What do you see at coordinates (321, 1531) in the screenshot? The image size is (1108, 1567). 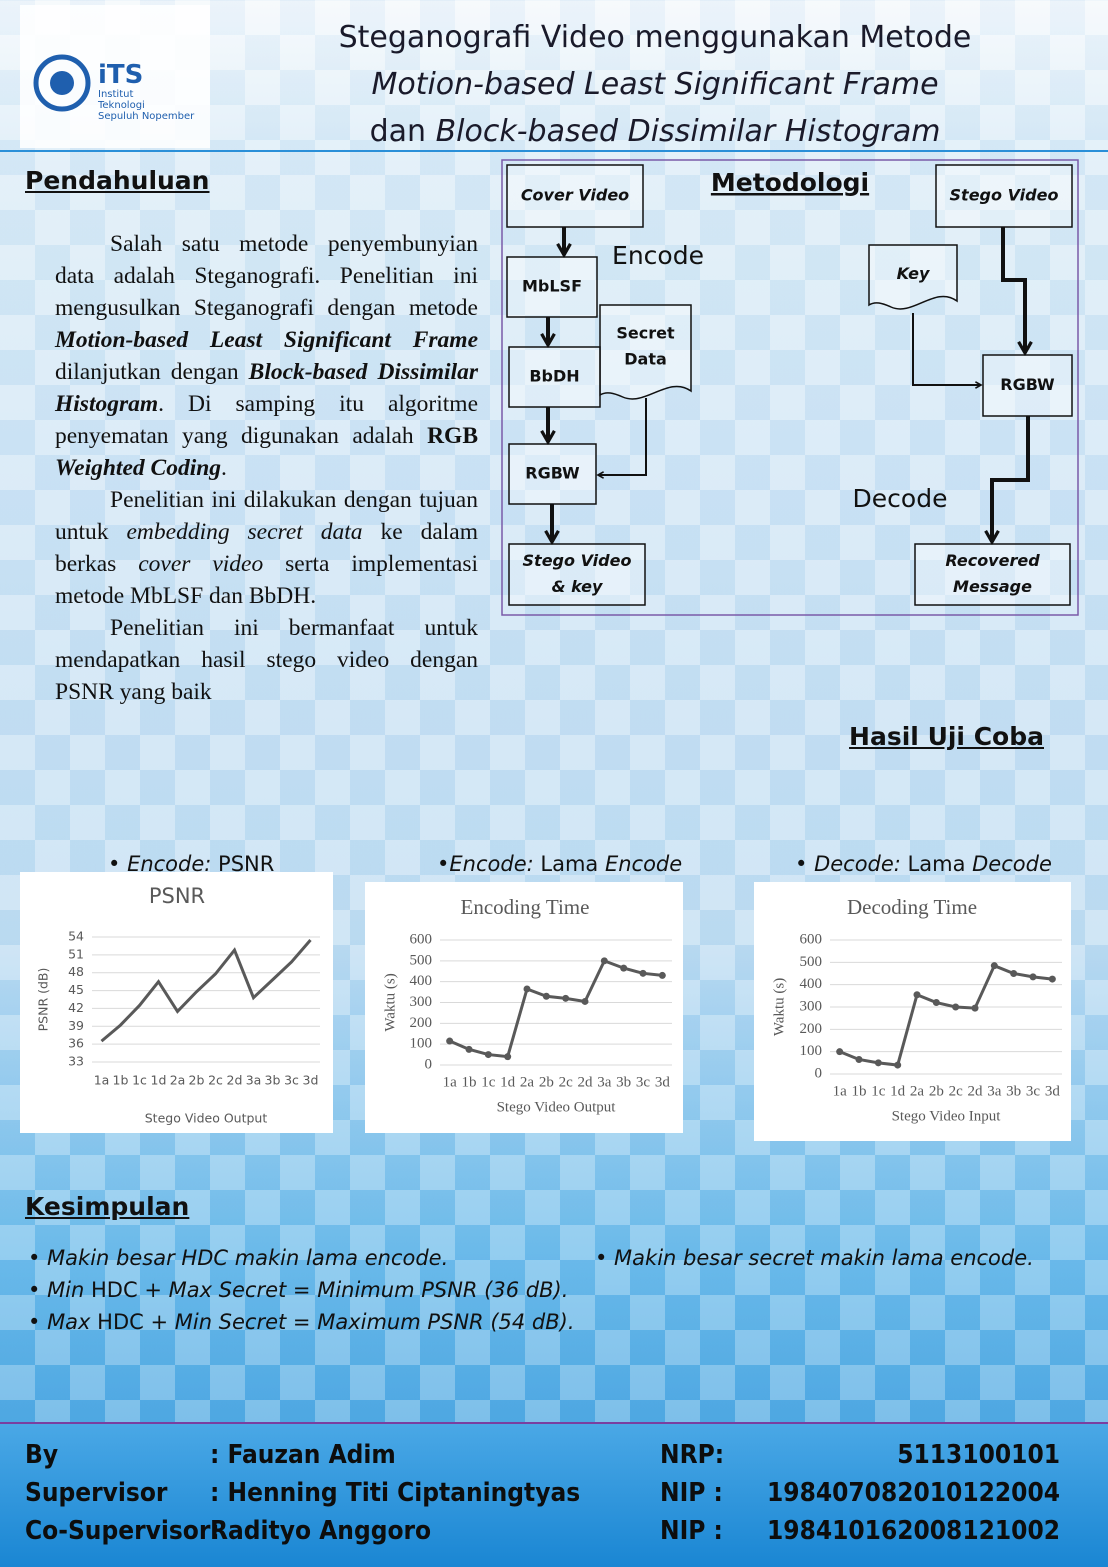 I see `footer-text: Radityo Anggoro` at bounding box center [321, 1531].